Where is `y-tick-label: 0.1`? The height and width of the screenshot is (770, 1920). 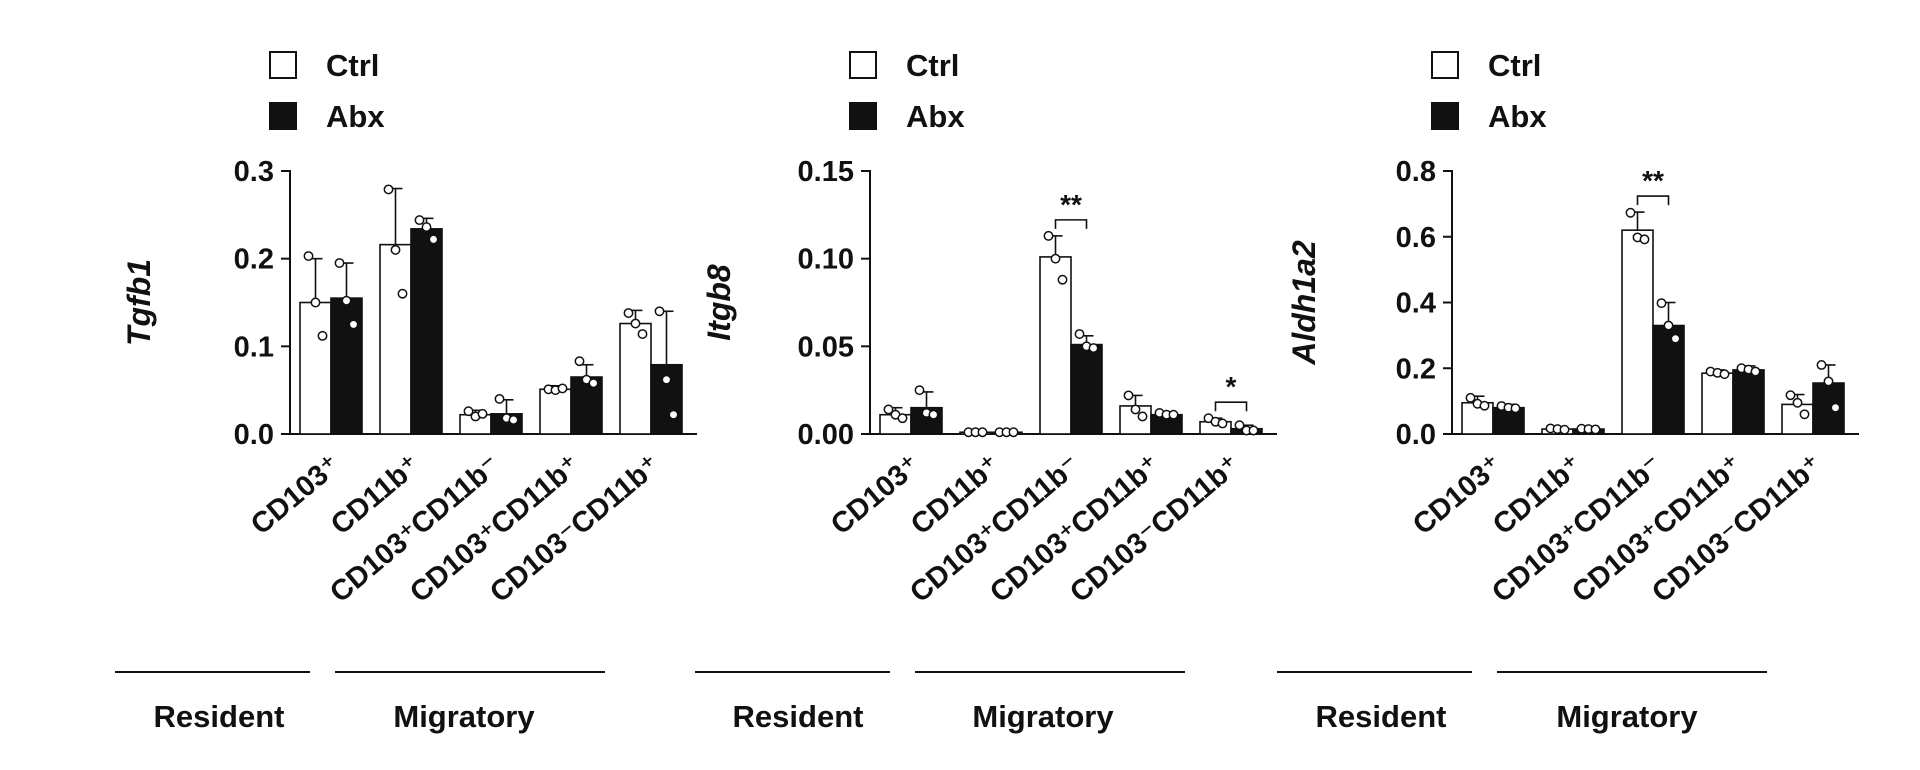 y-tick-label: 0.1 is located at coordinates (254, 347).